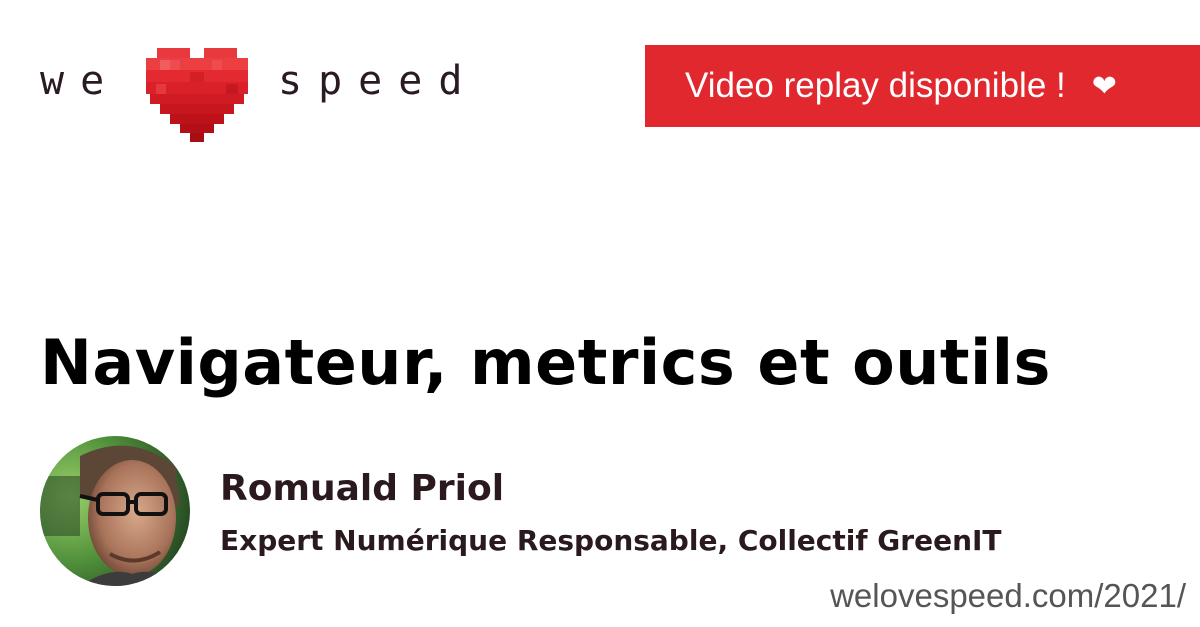  I want to click on welovespeed-logo: we speed, so click(260, 96).